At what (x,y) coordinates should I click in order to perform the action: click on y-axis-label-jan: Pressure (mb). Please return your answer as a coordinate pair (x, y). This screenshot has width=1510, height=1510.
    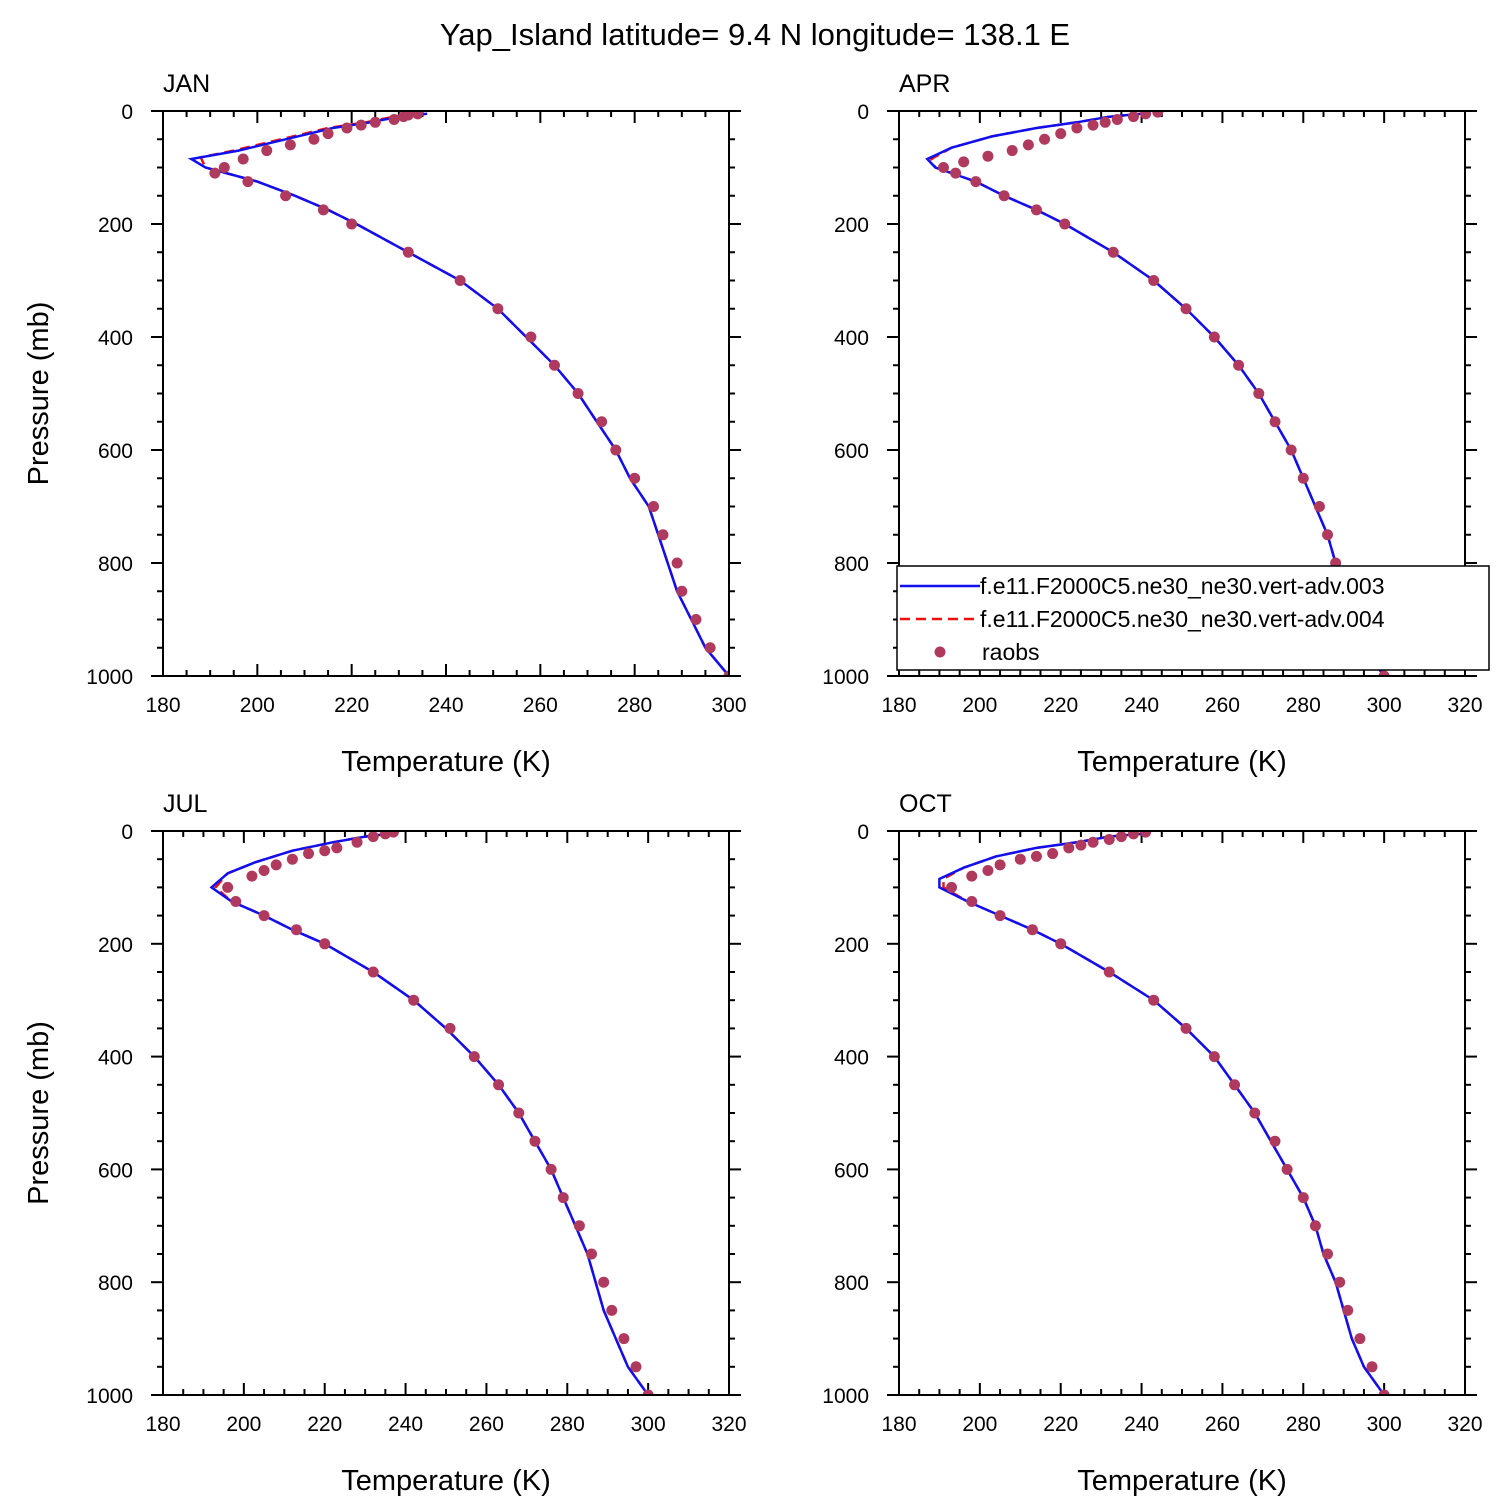
    Looking at the image, I should click on (39, 394).